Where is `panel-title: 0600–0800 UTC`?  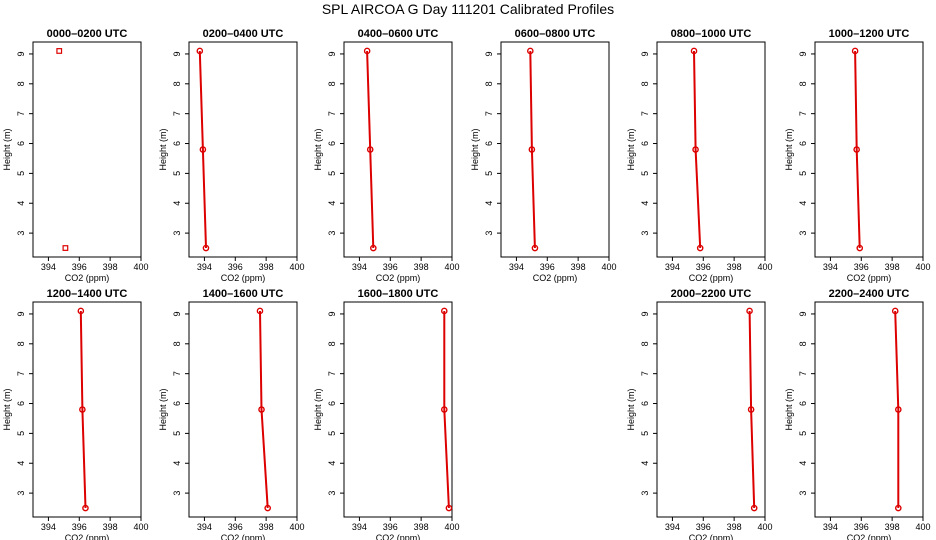 panel-title: 0600–0800 UTC is located at coordinates (555, 34).